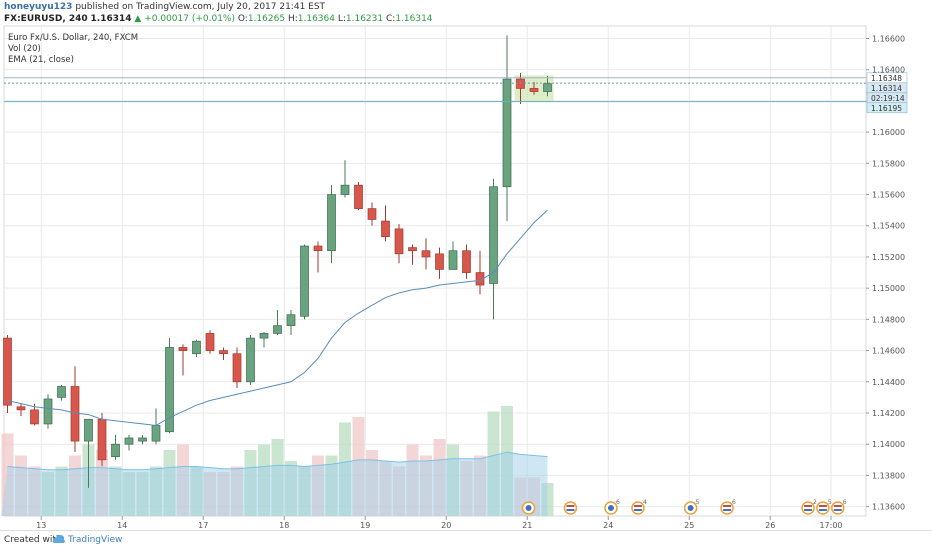 The width and height of the screenshot is (932, 551). I want to click on y-tick-label: 1.16600, so click(888, 38).